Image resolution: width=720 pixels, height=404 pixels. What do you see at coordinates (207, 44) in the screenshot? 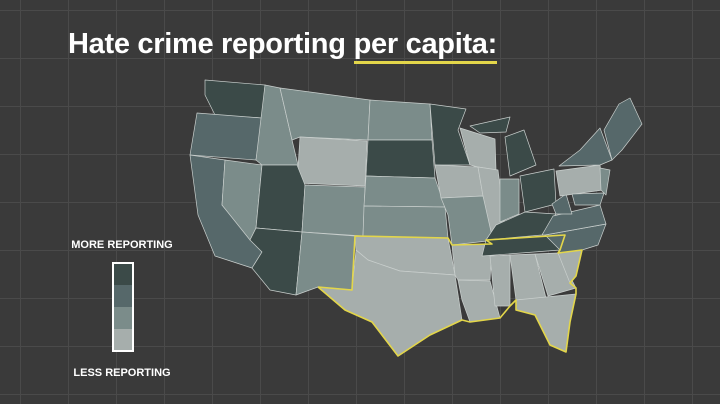
I see `title-text: Hate crime reporting` at bounding box center [207, 44].